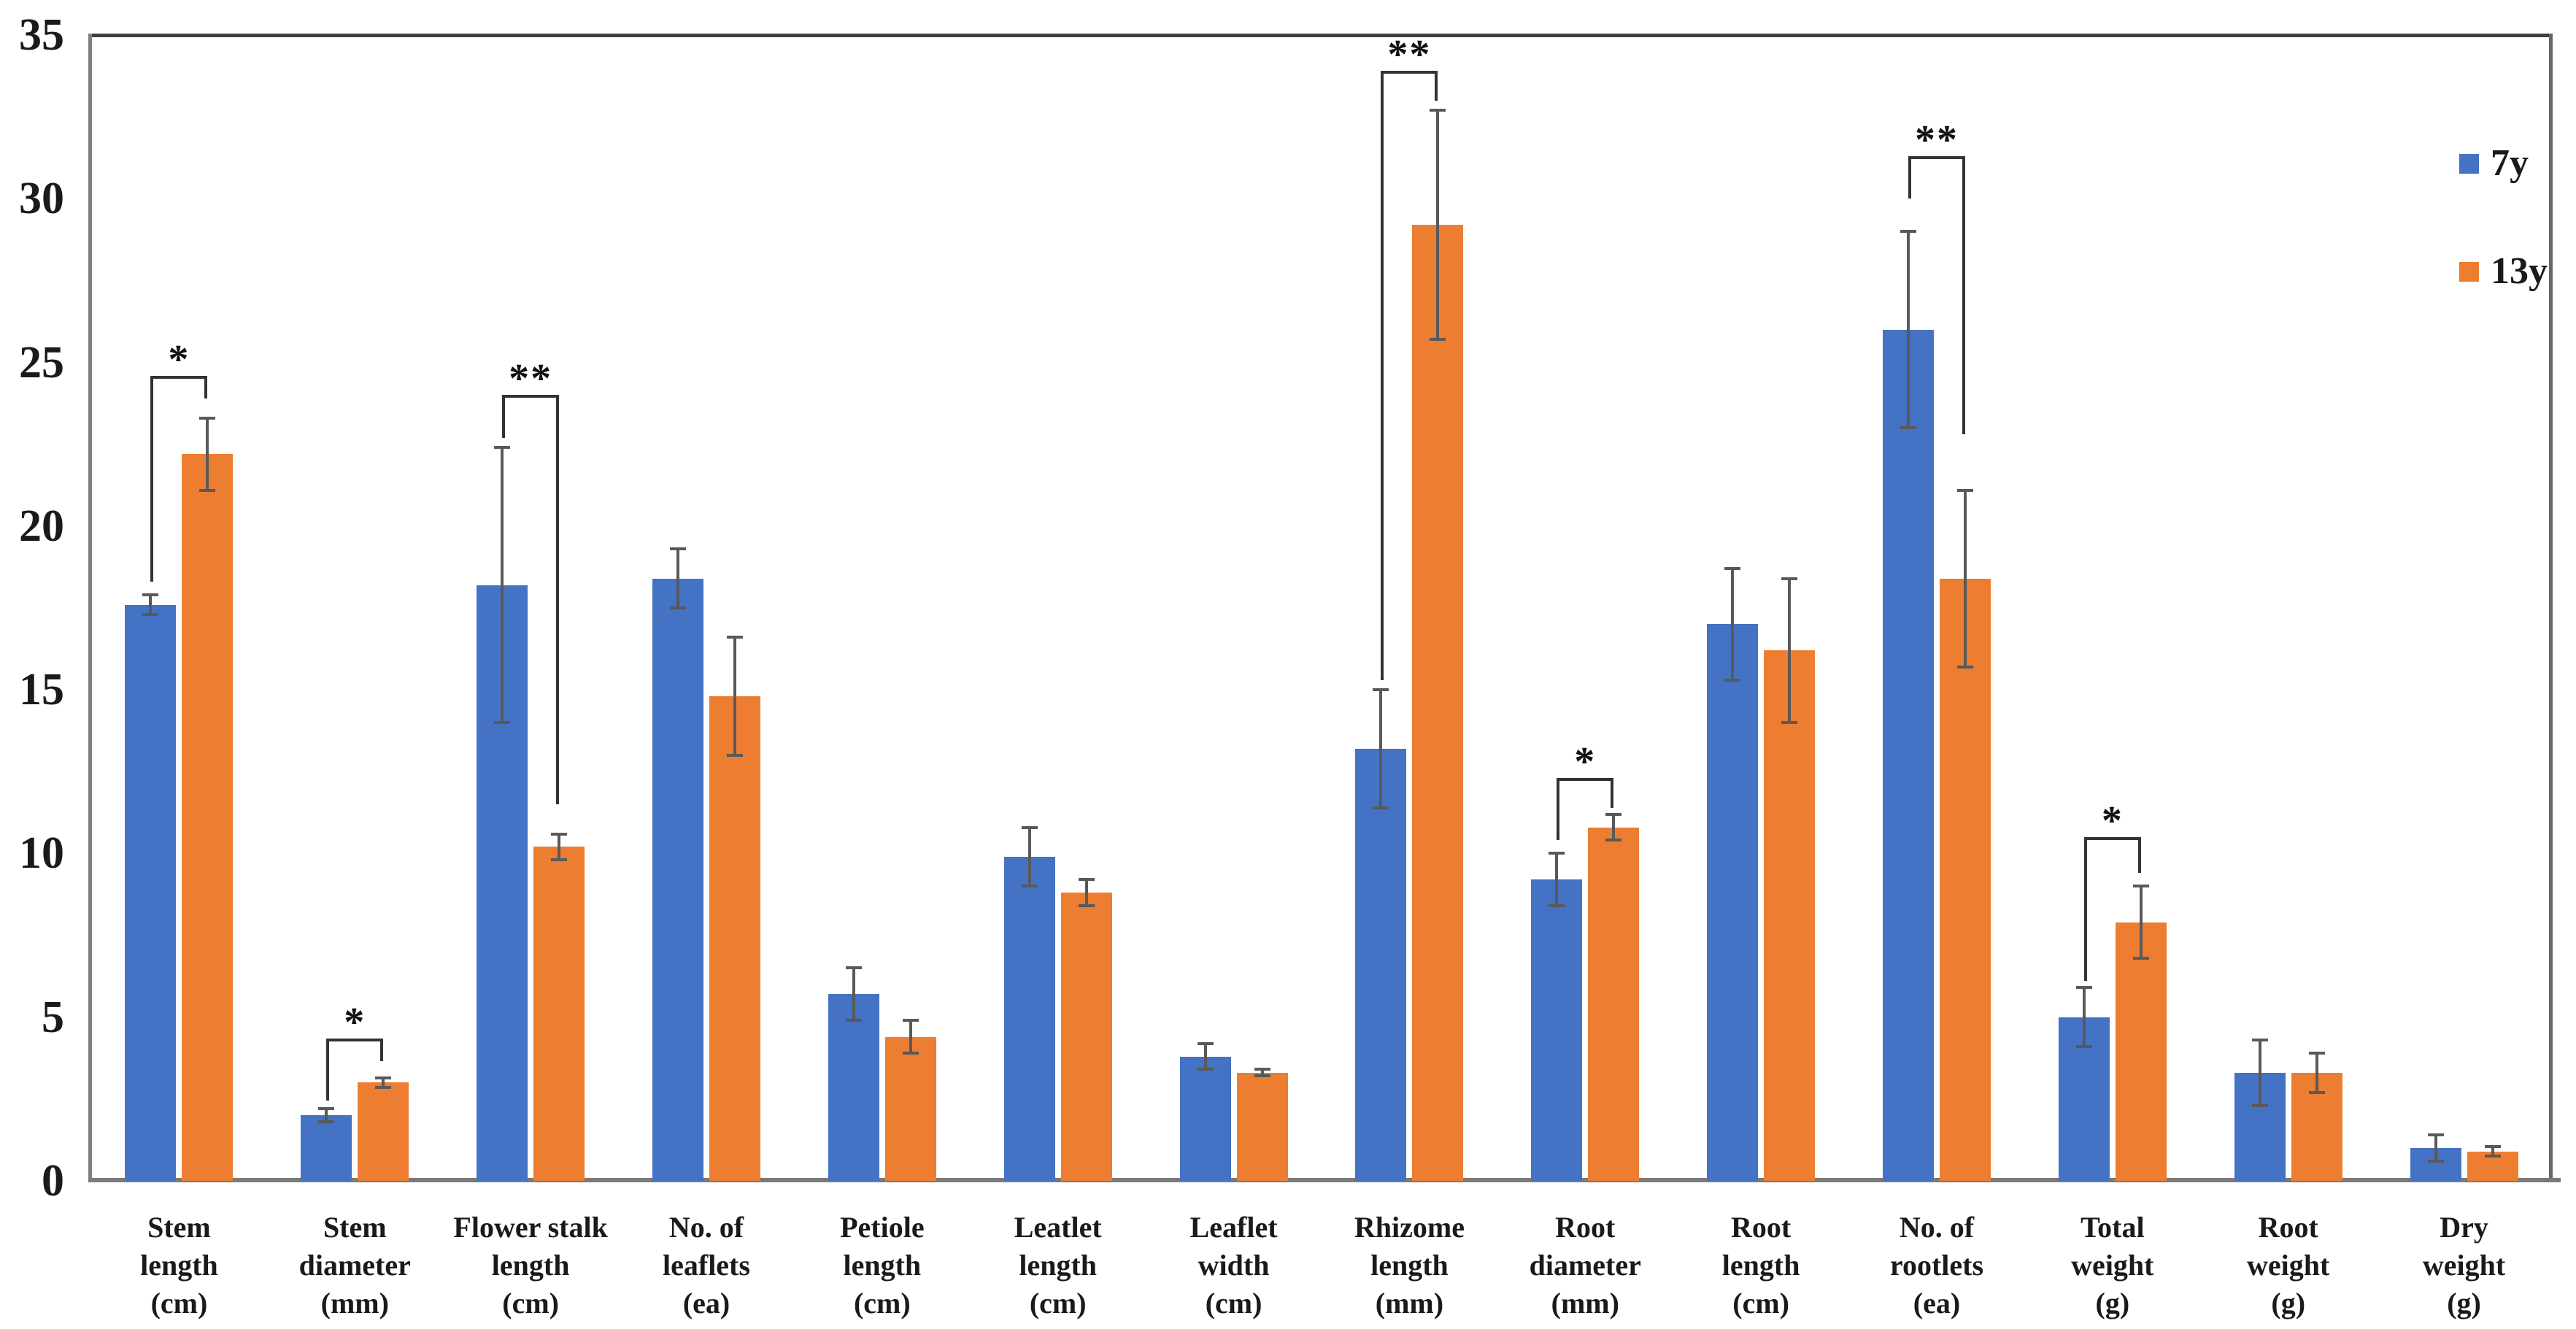 The width and height of the screenshot is (2576, 1329). Describe the element at coordinates (1058, 1265) in the screenshot. I see `x-category-label-group5: Leatlet length (cm)` at that location.